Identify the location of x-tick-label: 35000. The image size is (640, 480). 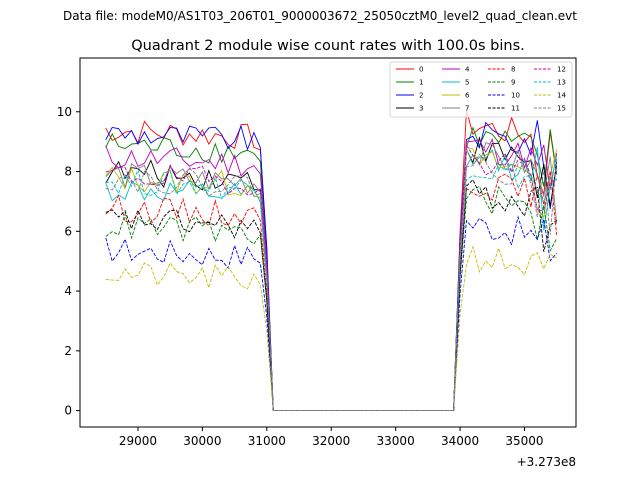
(524, 441).